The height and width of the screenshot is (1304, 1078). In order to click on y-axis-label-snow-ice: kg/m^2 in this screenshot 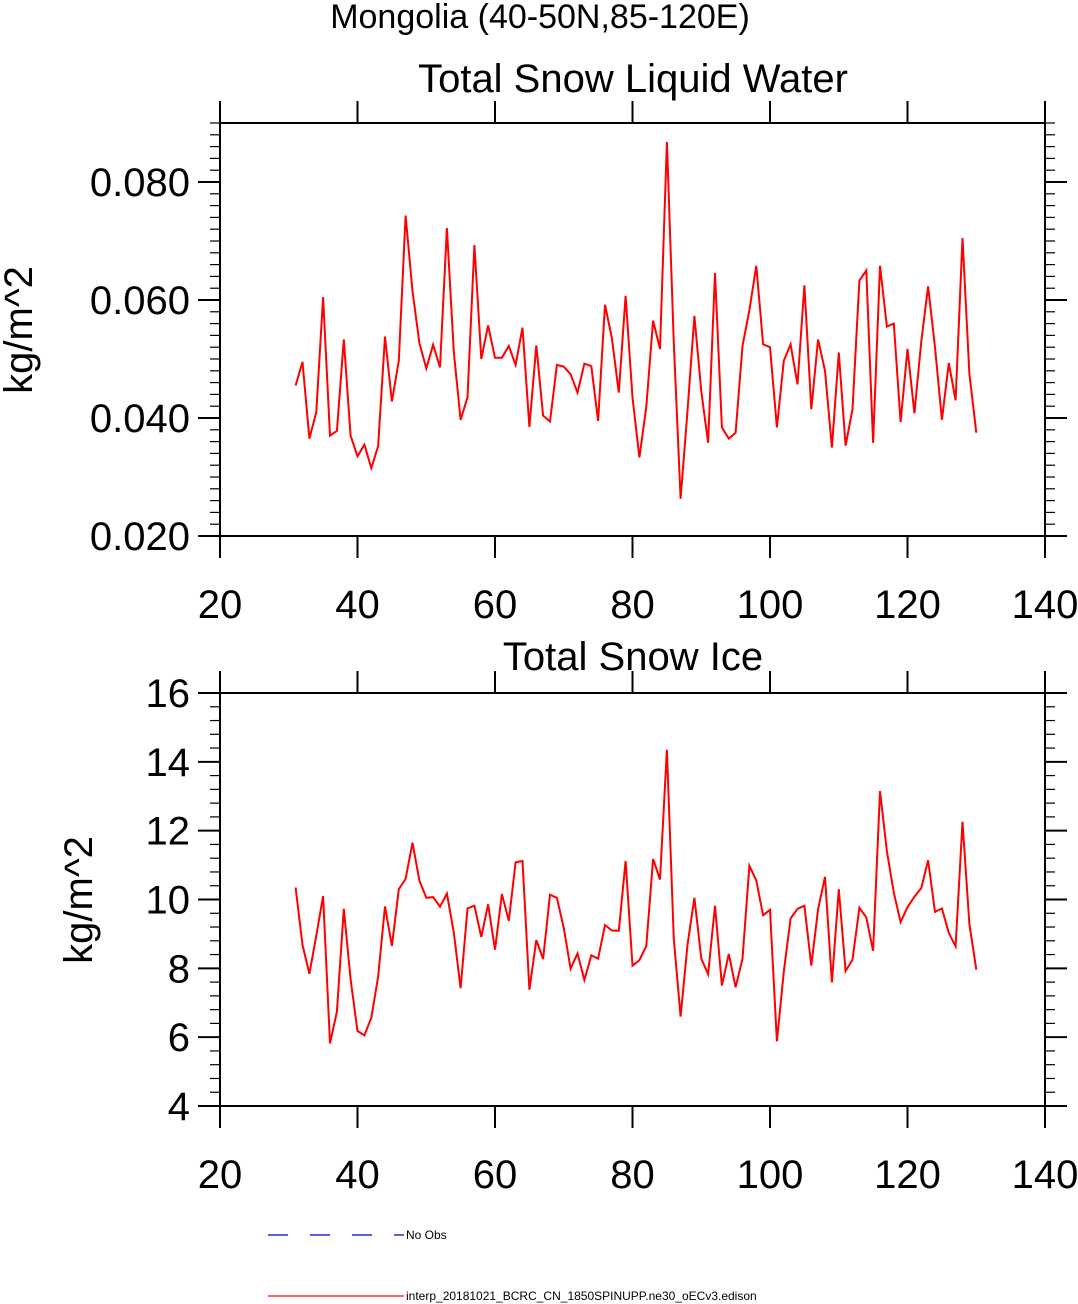, I will do `click(79, 900)`.